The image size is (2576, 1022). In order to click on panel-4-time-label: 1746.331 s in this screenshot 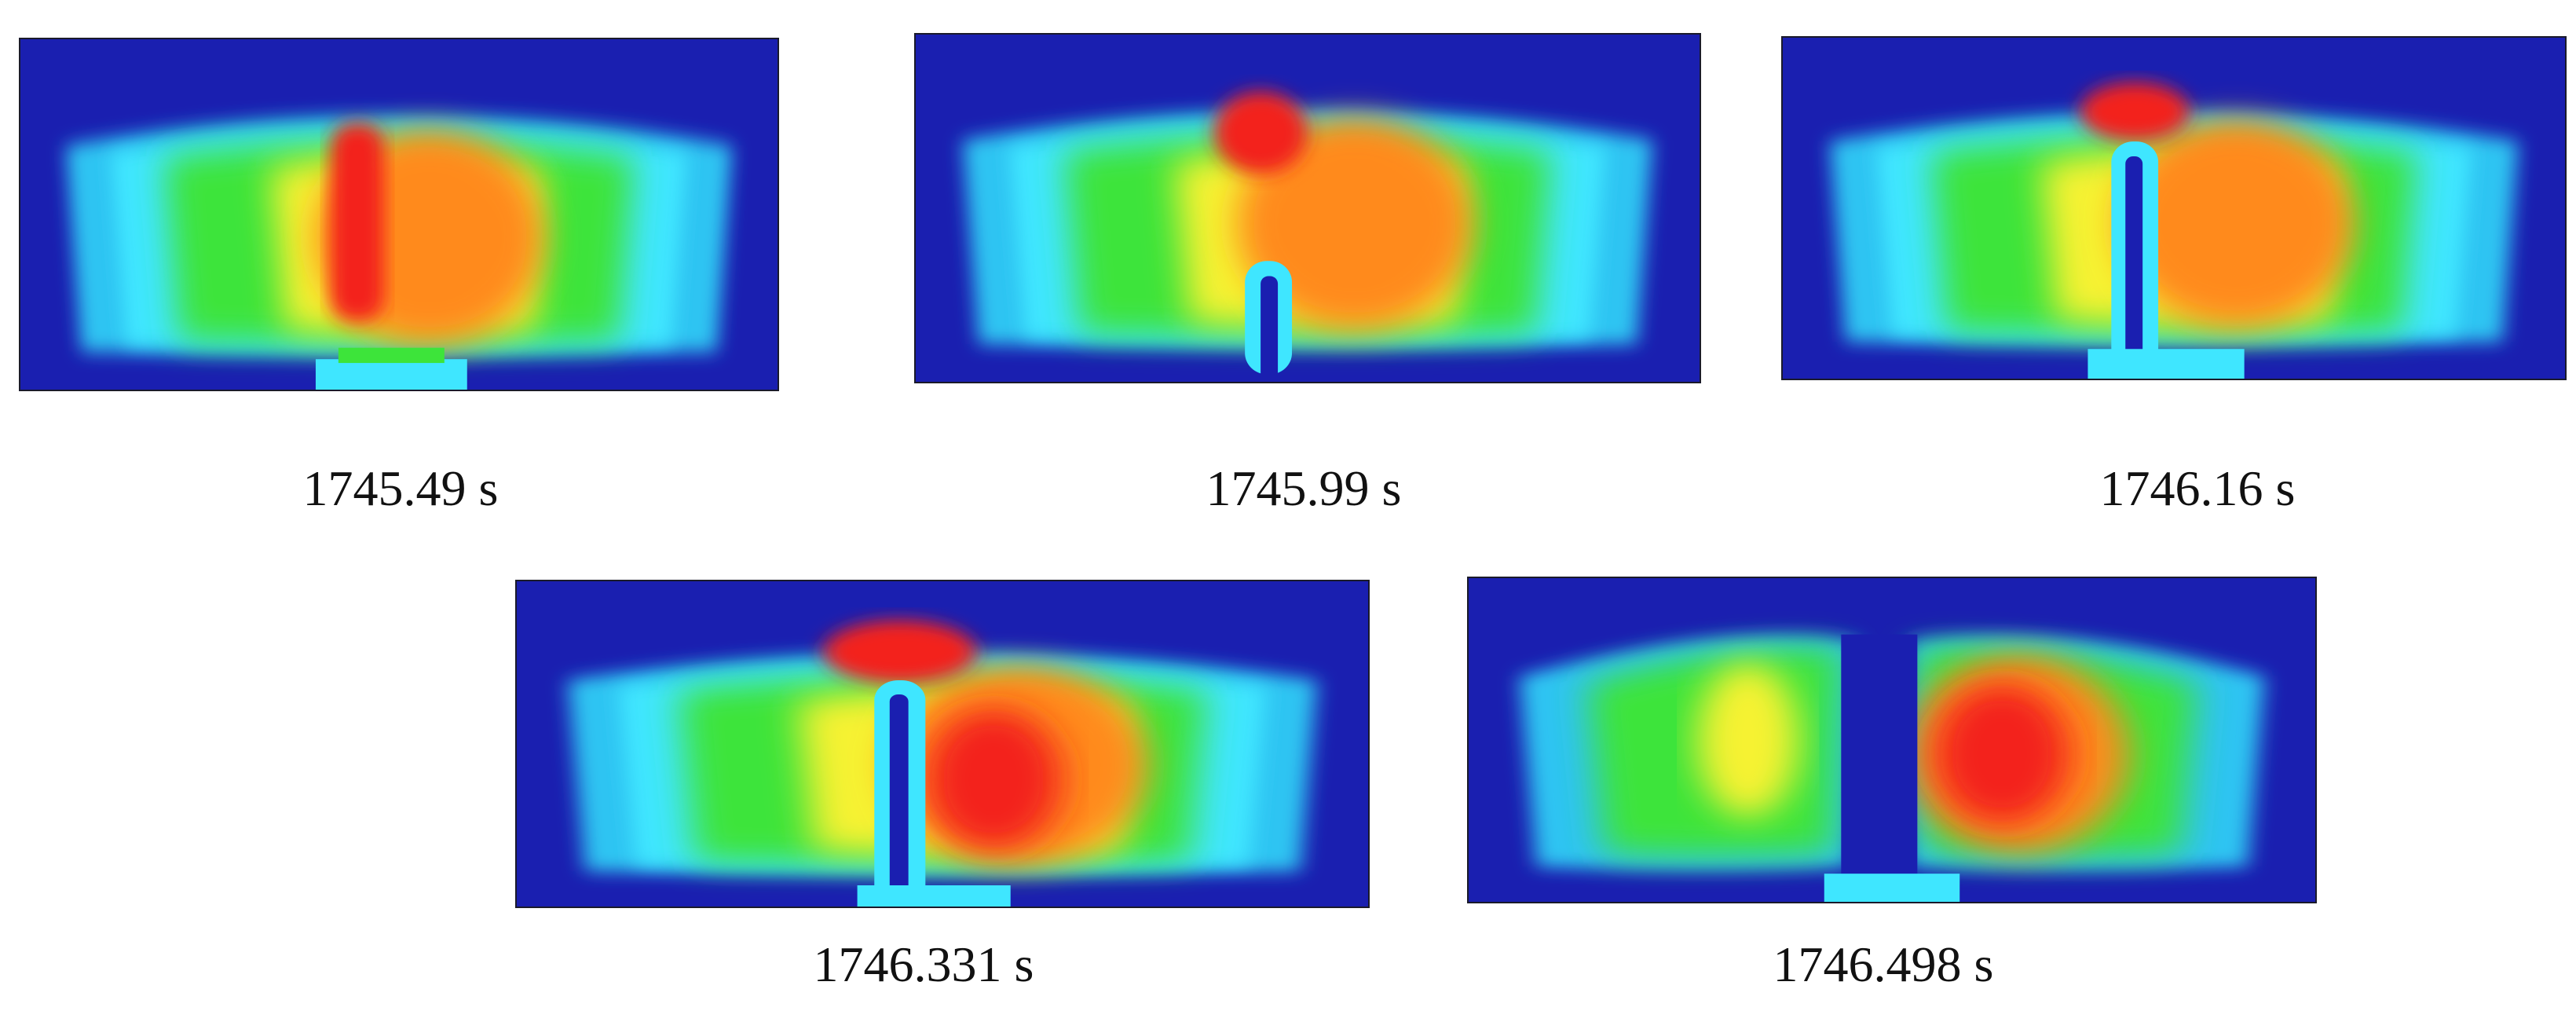, I will do `click(923, 964)`.